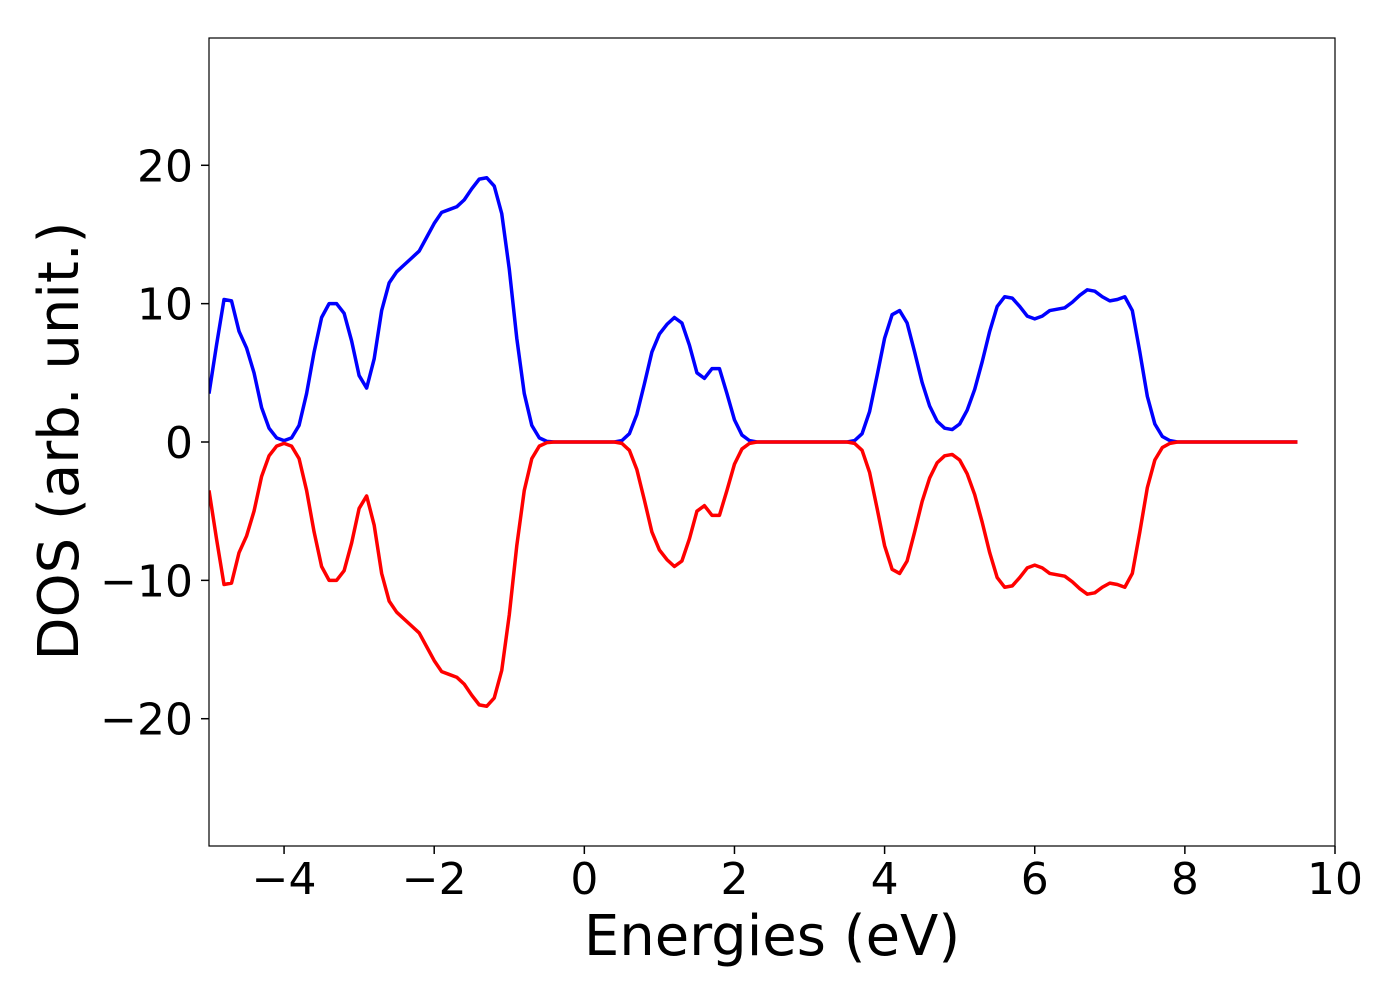  Describe the element at coordinates (284, 879) in the screenshot. I see `x-tick-label: −4` at that location.